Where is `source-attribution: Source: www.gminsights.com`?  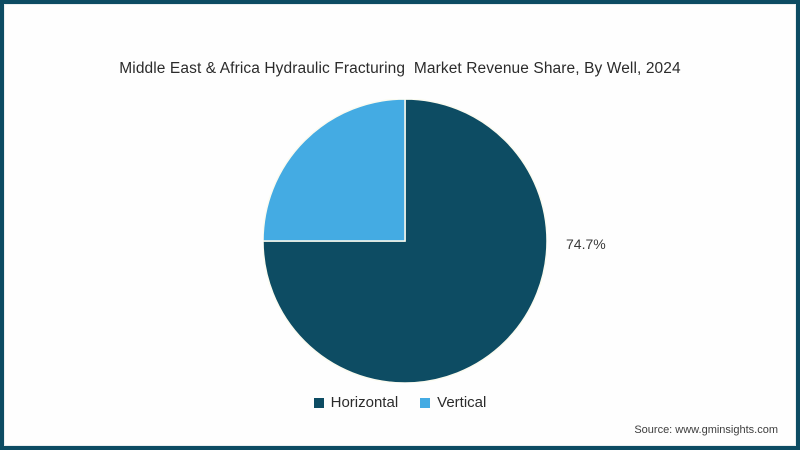 source-attribution: Source: www.gminsights.com is located at coordinates (706, 430).